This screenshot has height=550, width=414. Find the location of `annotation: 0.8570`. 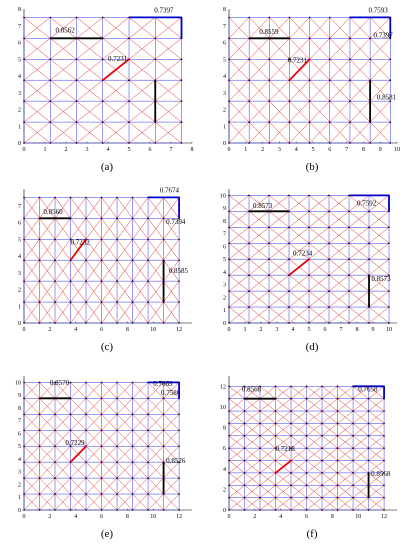

annotation: 0.8570 is located at coordinates (60, 383).